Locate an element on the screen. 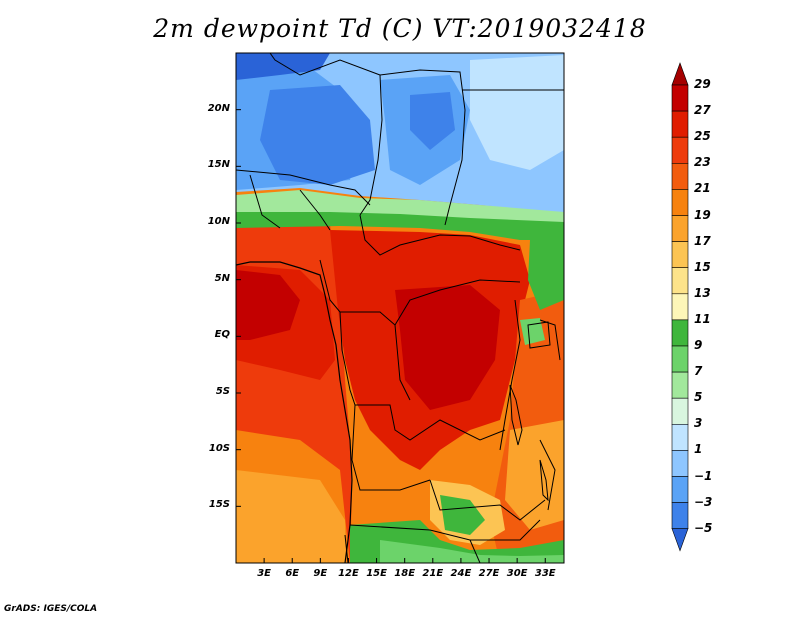 The image size is (800, 618). colorbar-label: 7 is located at coordinates (698, 371).